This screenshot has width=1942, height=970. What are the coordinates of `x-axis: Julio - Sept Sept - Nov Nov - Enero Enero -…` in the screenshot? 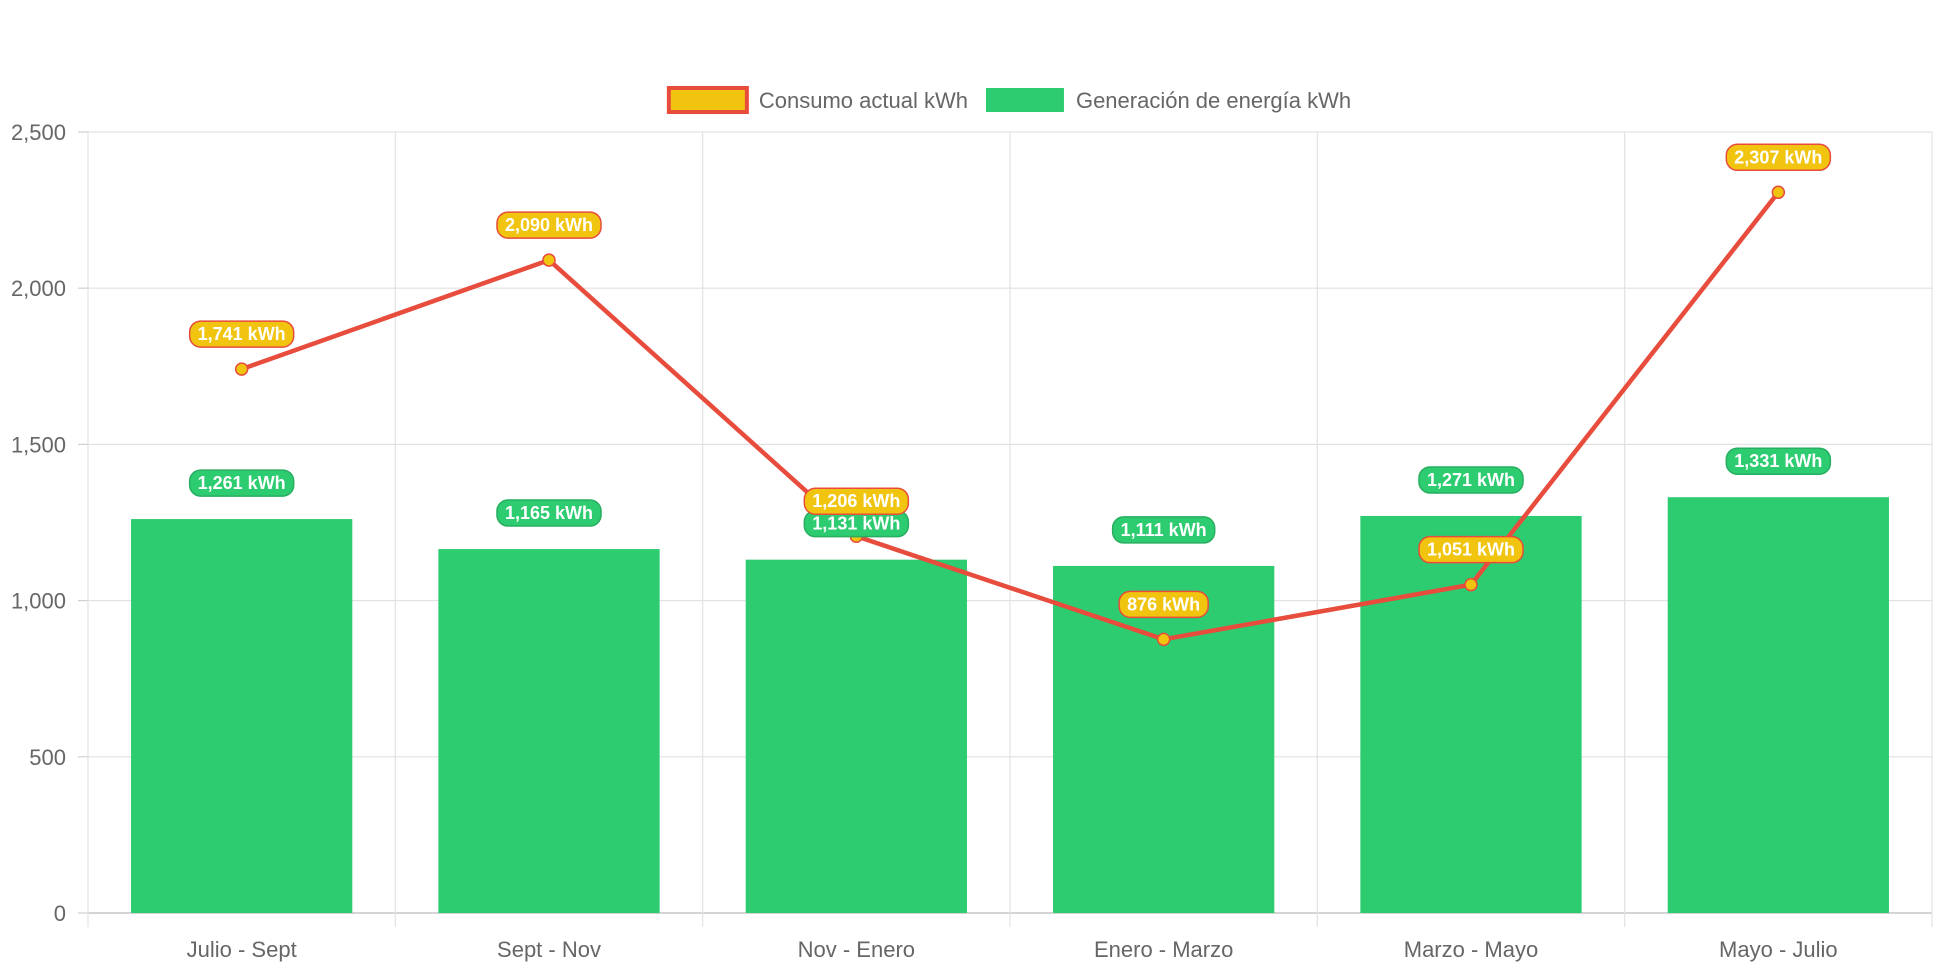 It's located at (1012, 949).